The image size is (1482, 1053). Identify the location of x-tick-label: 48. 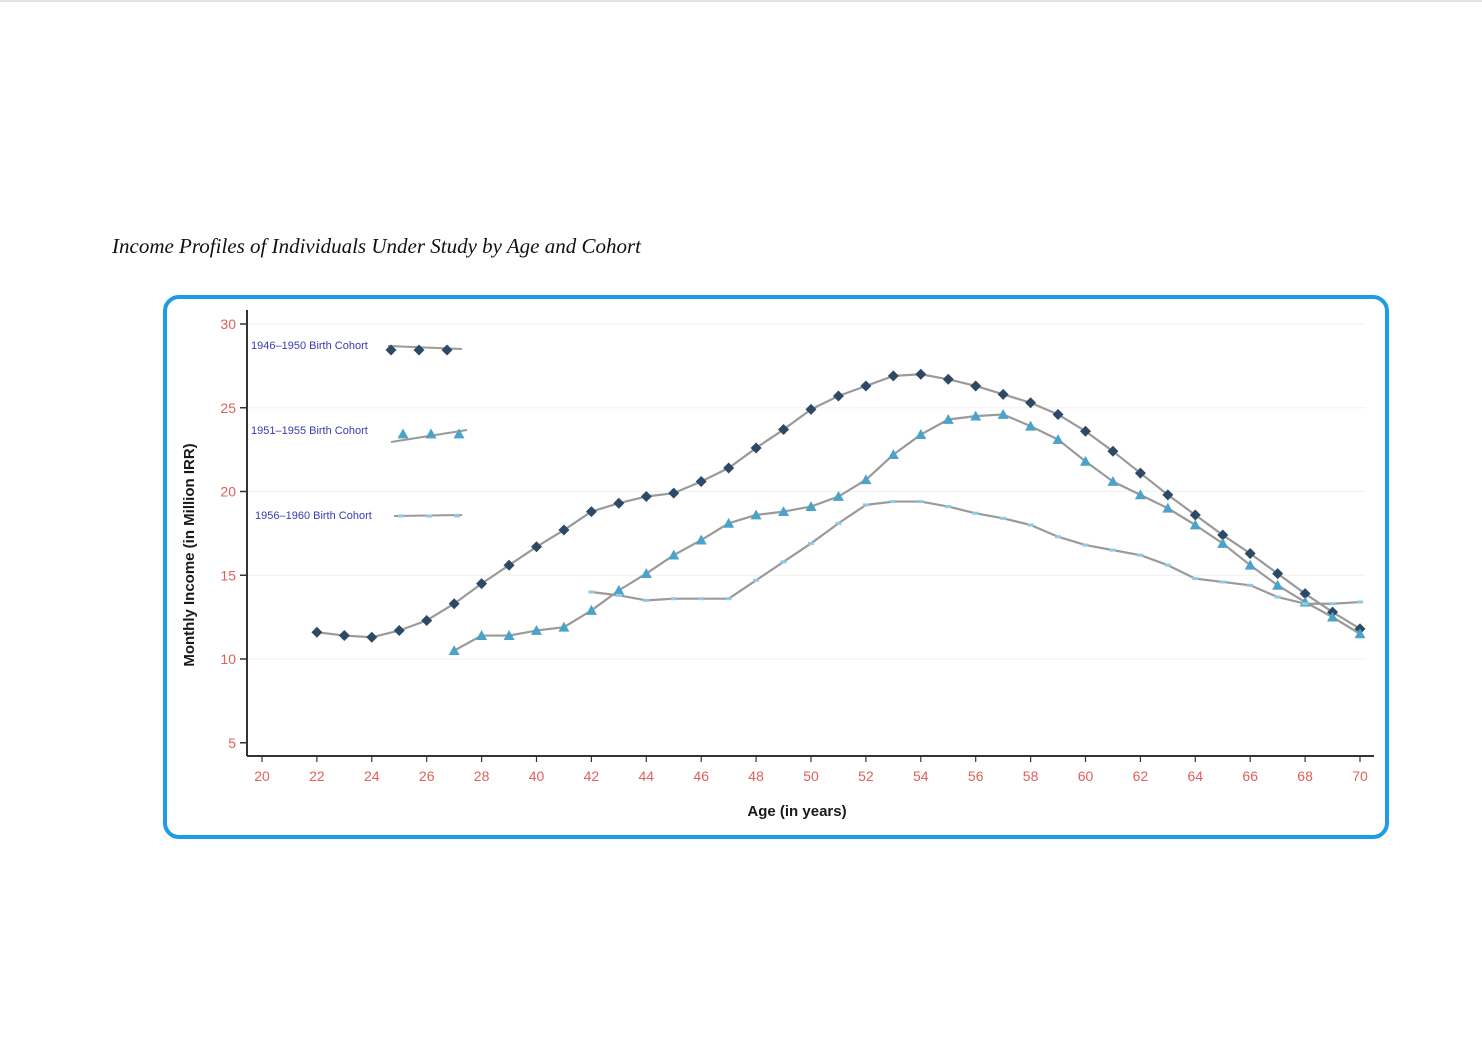
(756, 776).